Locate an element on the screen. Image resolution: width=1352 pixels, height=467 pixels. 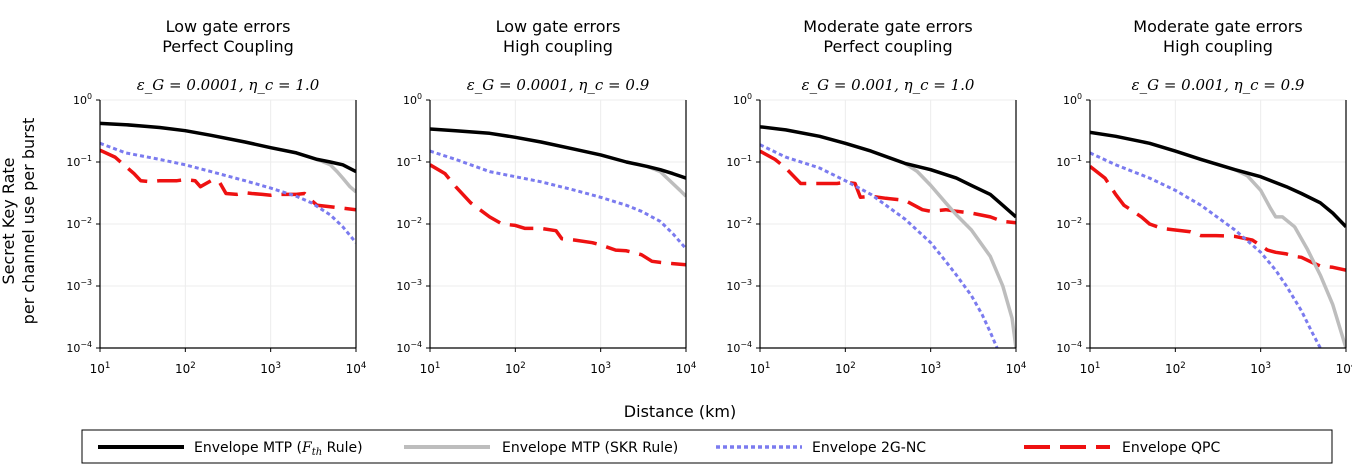
legend-label-mtp-fth-sub: th is located at coordinates (317, 452).